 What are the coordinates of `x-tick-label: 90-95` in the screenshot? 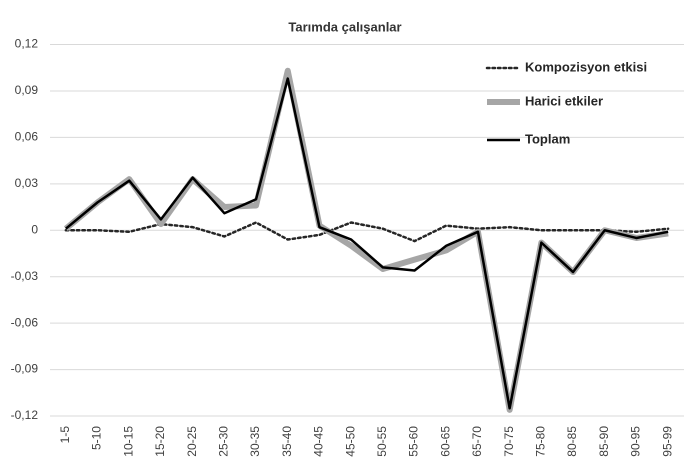 It's located at (636, 441).